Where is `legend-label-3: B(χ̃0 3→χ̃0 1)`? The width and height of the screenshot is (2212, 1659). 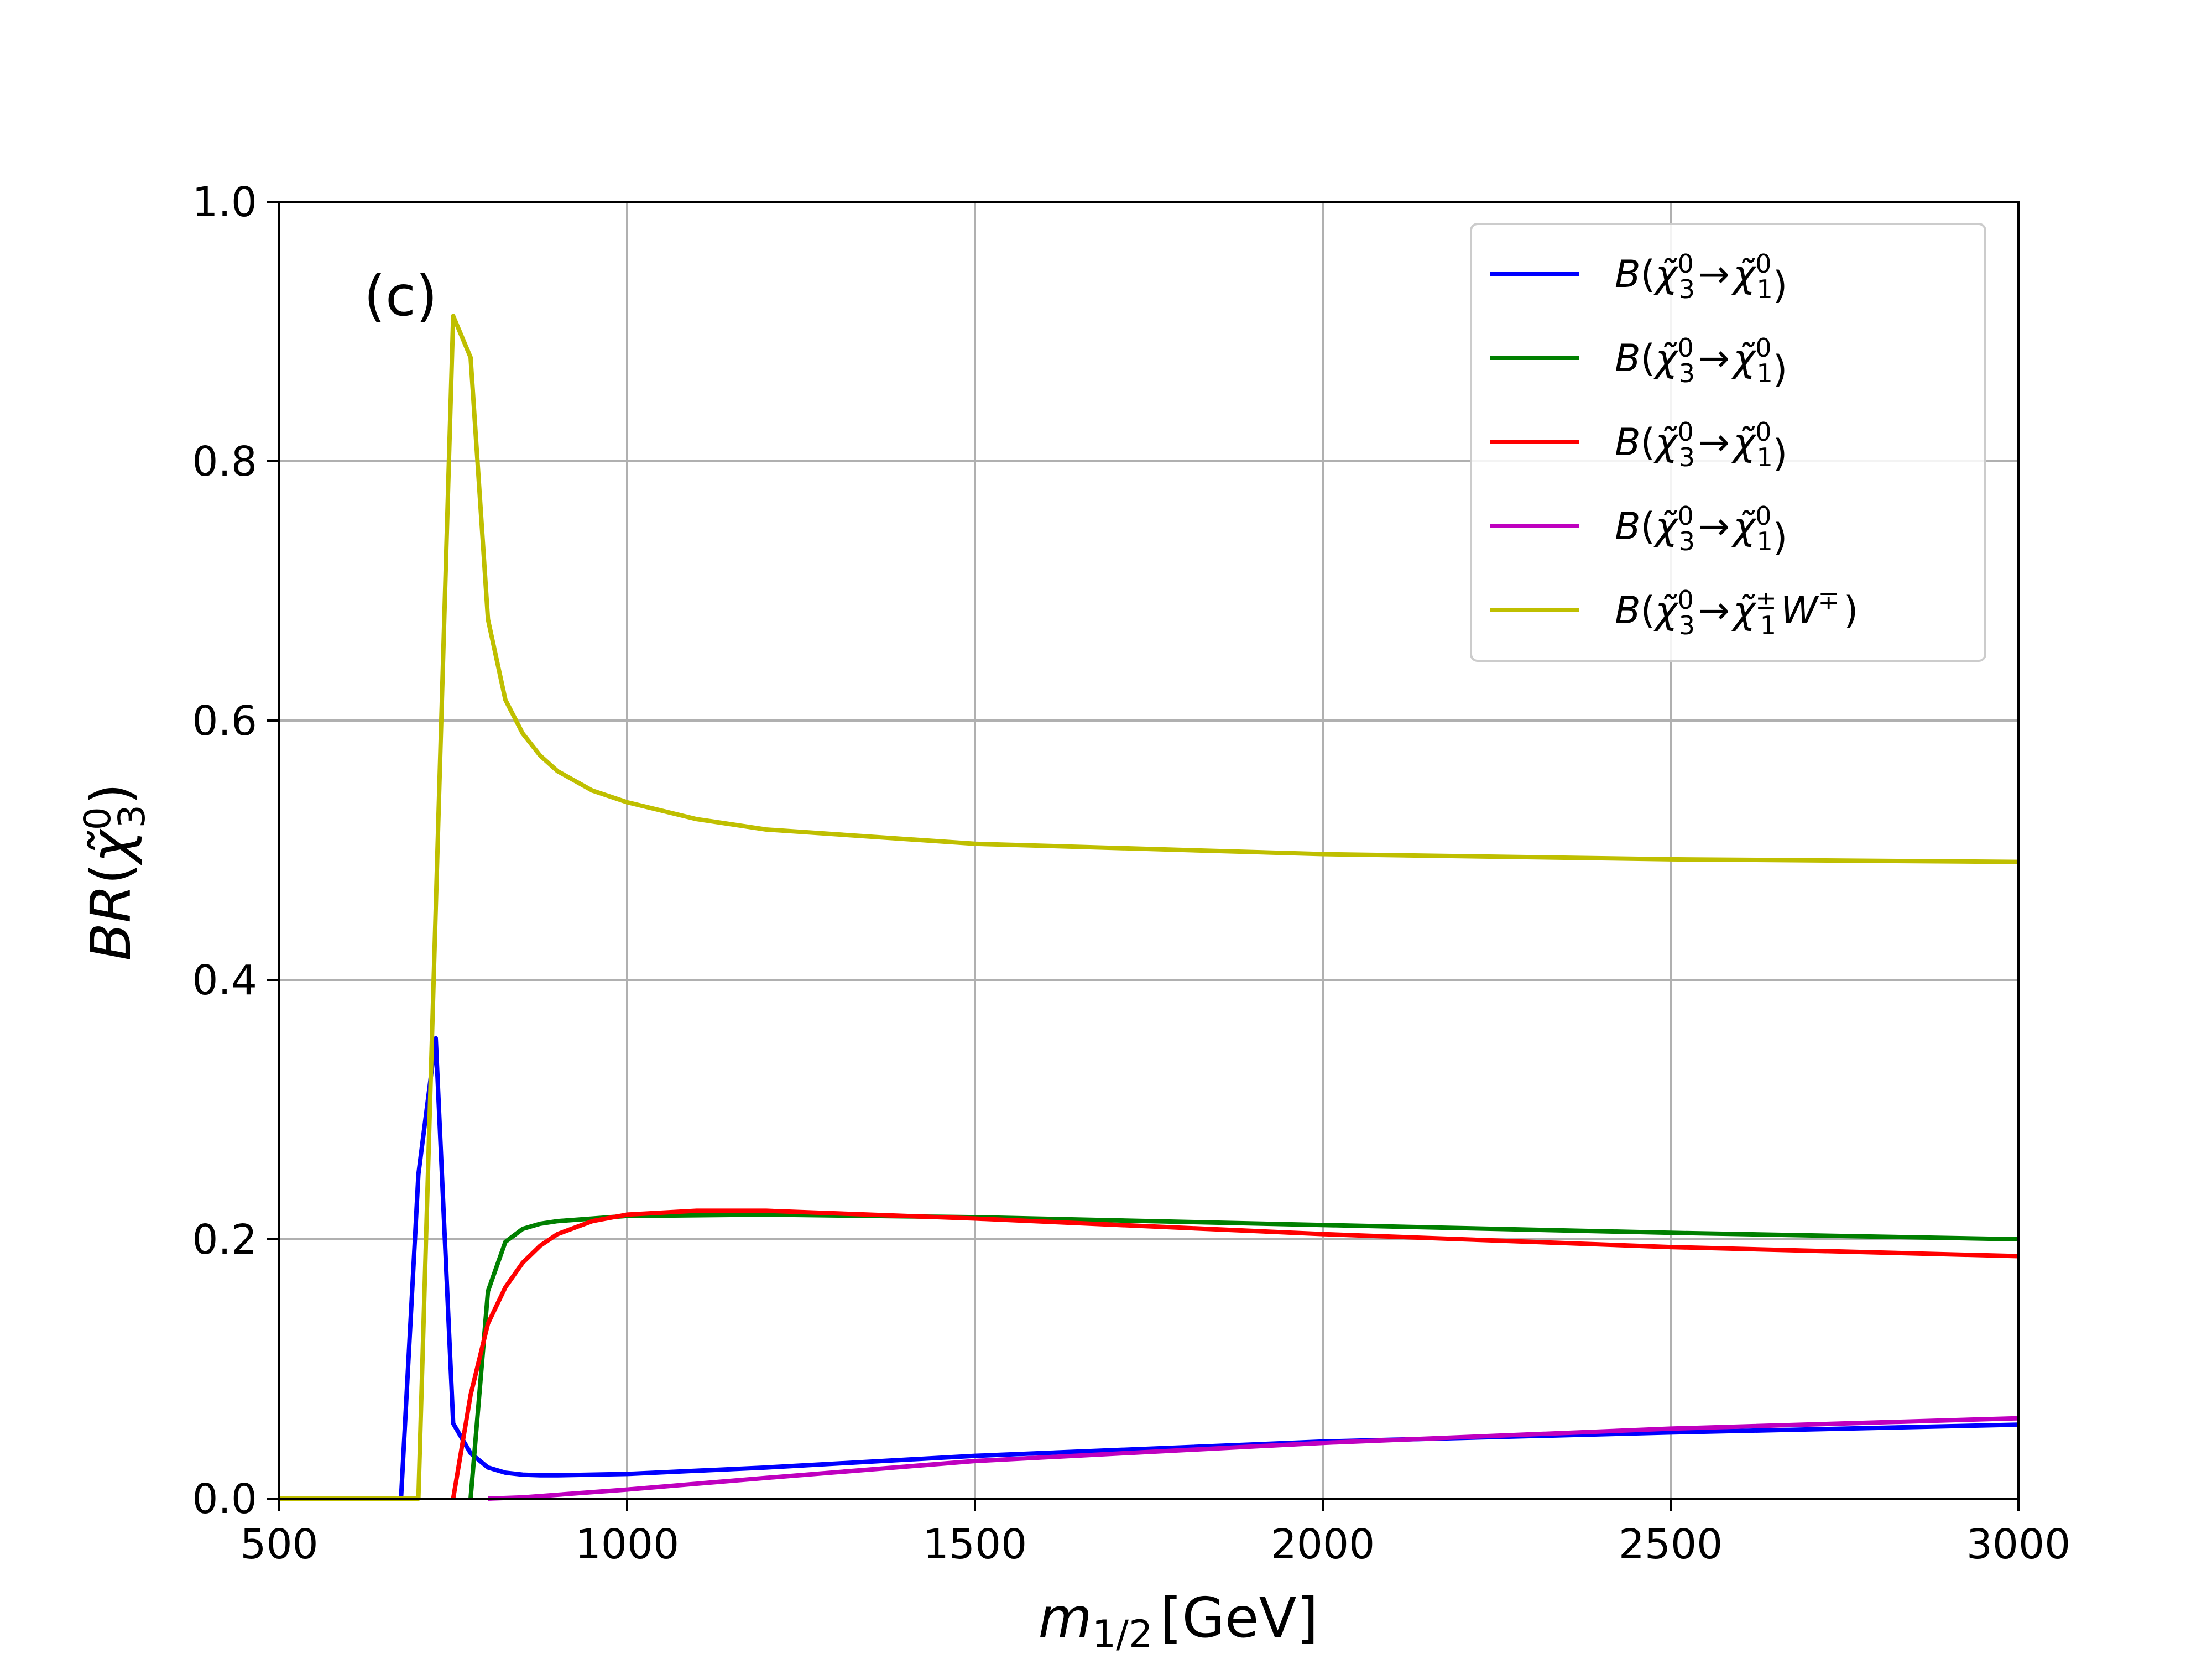
legend-label-3: B(χ̃0 3→χ̃0 1) is located at coordinates (1701, 447).